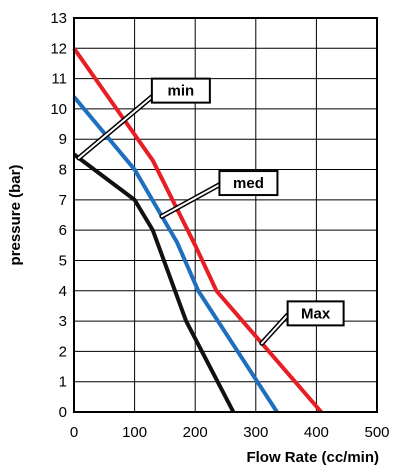  Describe the element at coordinates (63, 260) in the screenshot. I see `y-tick-label: 5` at that location.